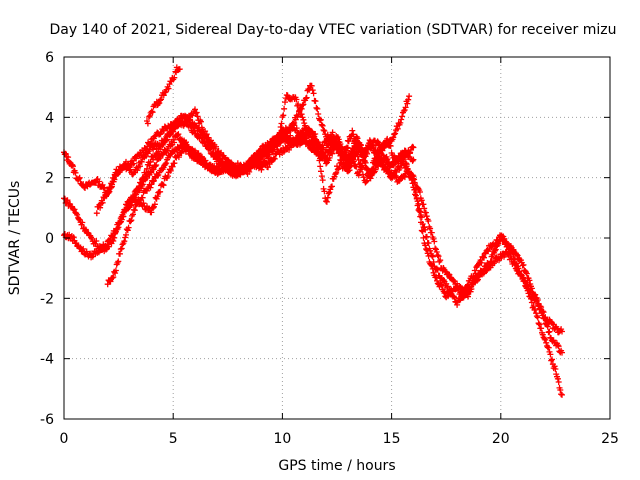  I want to click on y-tick-label: -4, so click(47, 360).